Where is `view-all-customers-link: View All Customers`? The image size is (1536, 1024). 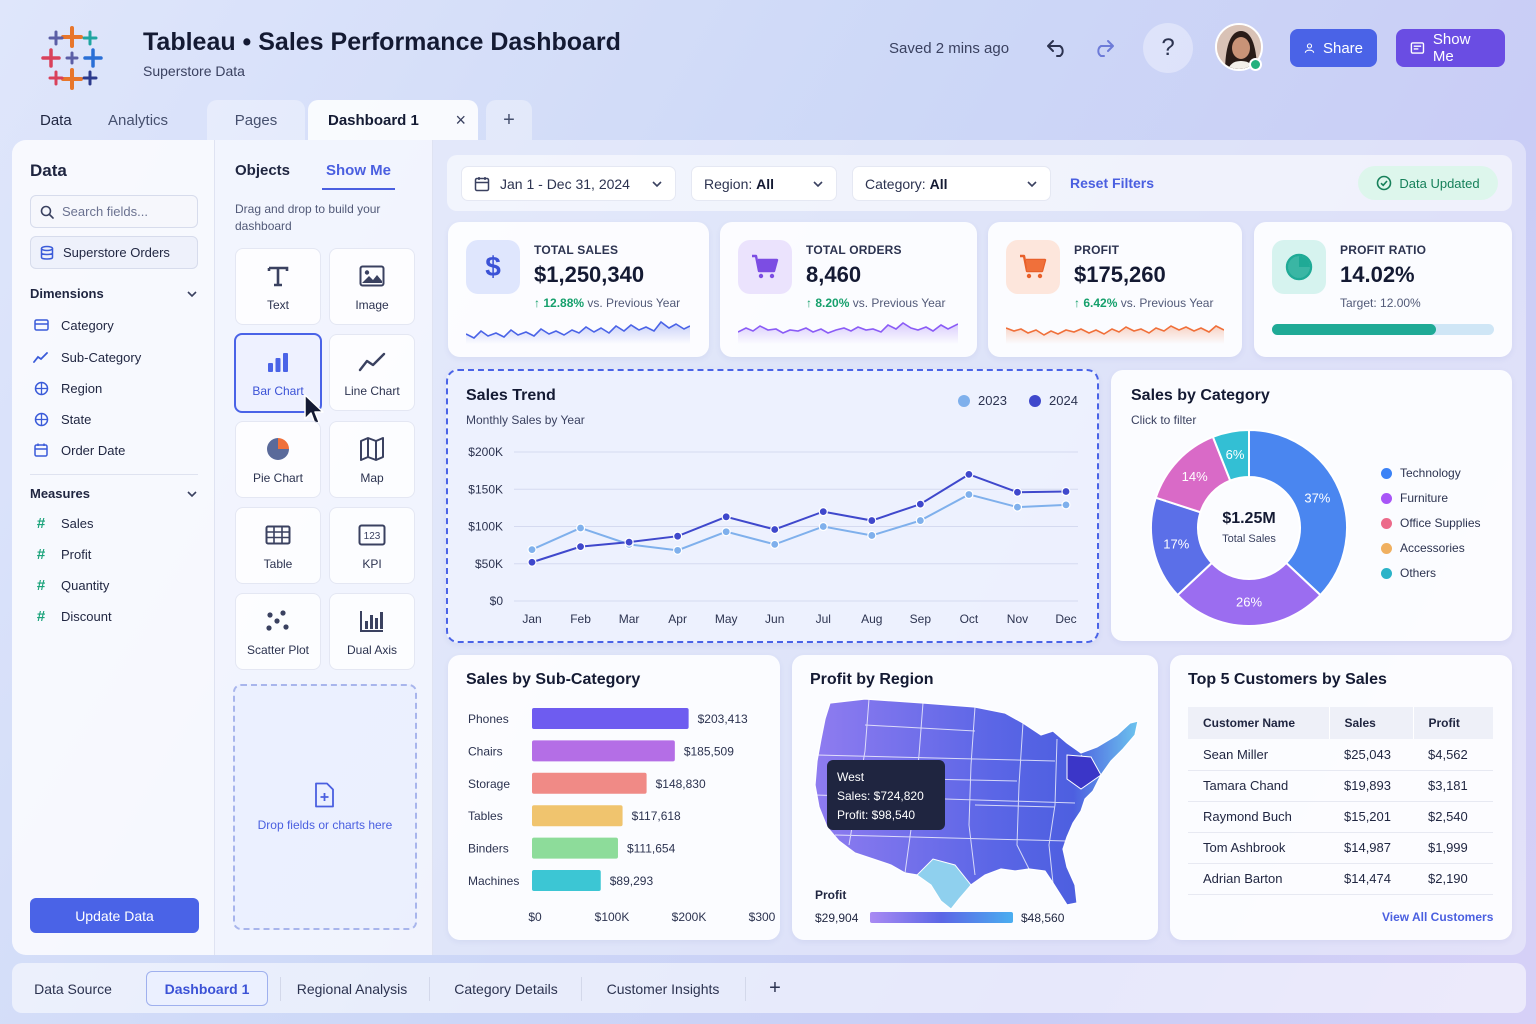 view-all-customers-link: View All Customers is located at coordinates (1438, 917).